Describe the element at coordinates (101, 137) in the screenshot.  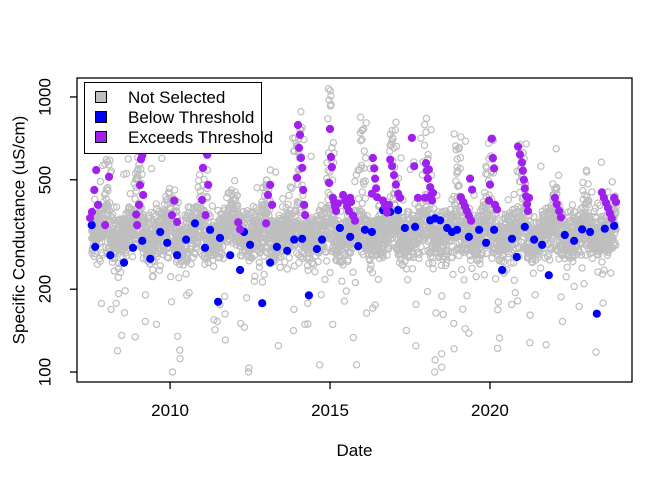
I see `legend-swatch-exceeds-threshold` at that location.